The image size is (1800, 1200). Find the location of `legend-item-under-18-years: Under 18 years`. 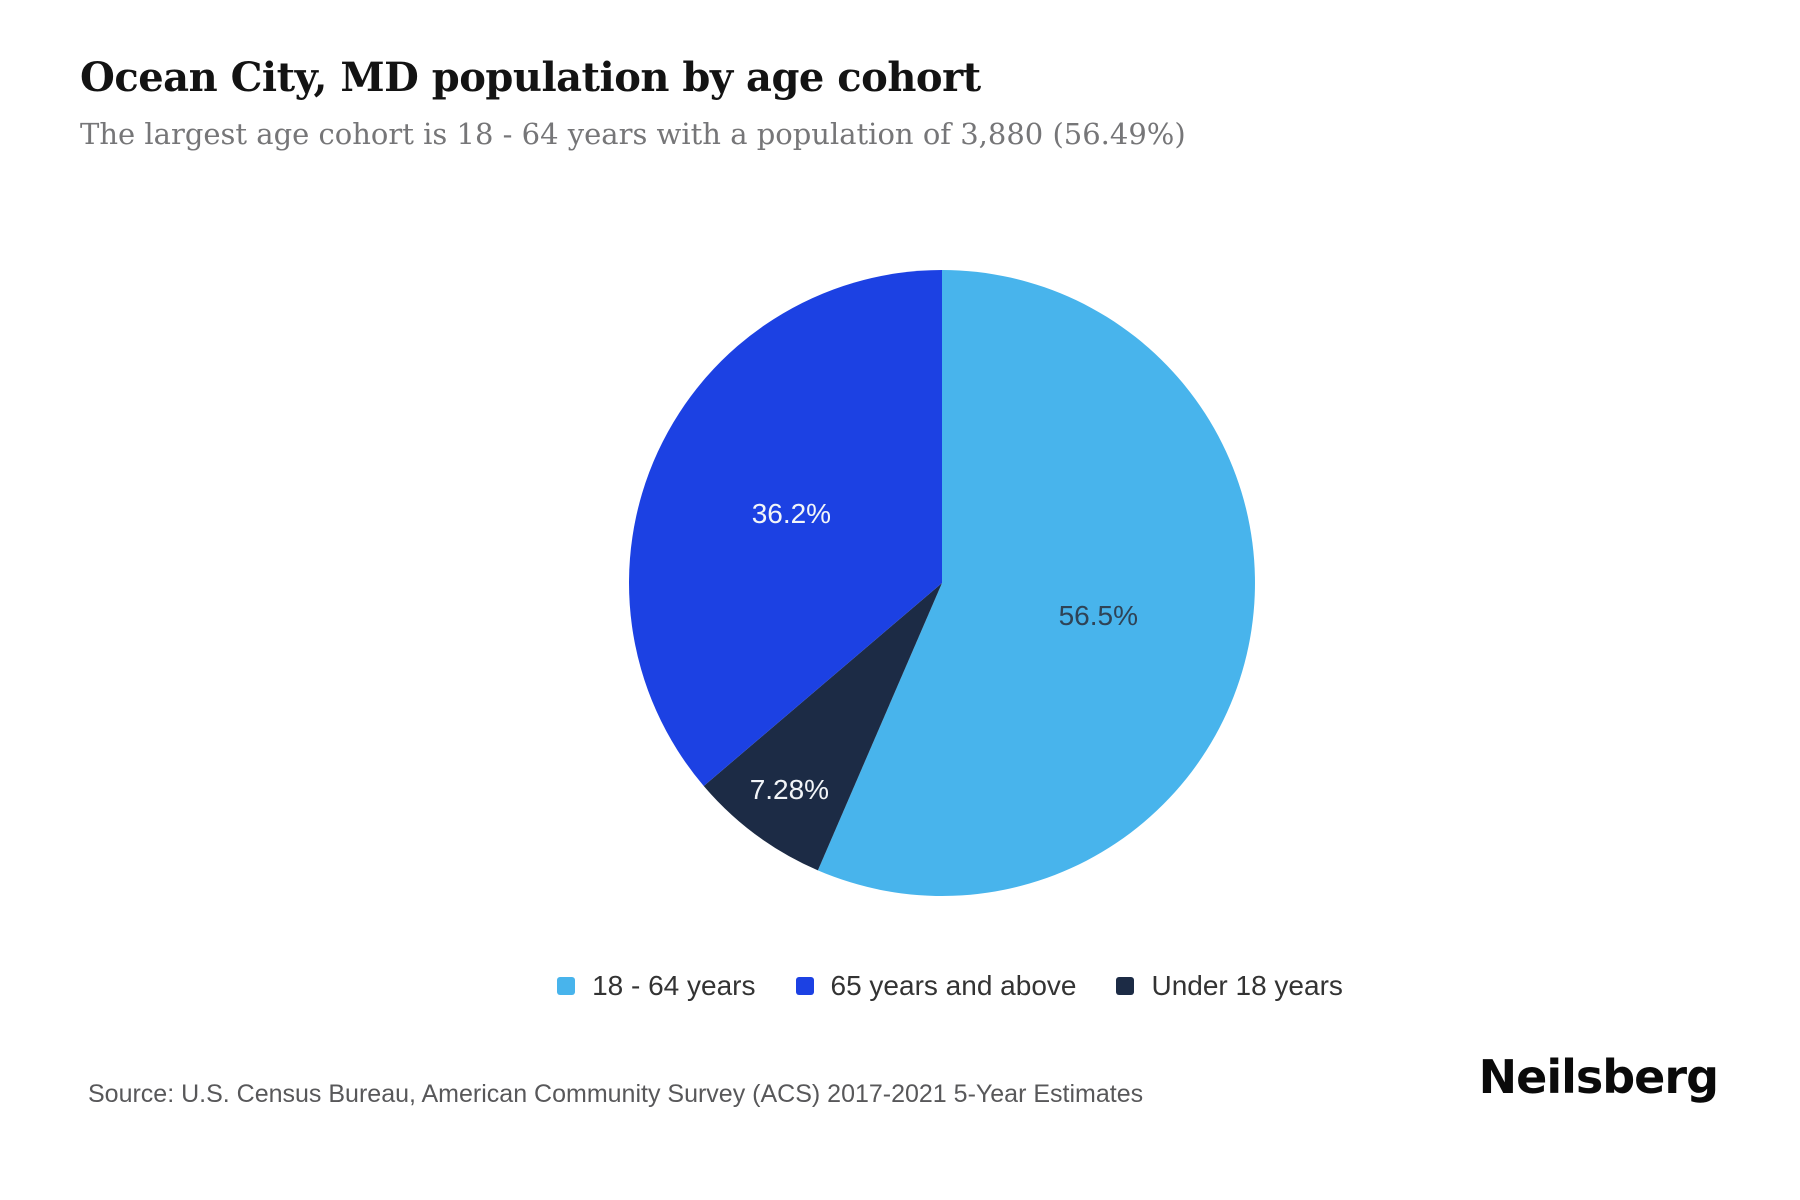

legend-item-under-18-years: Under 18 years is located at coordinates (1229, 986).